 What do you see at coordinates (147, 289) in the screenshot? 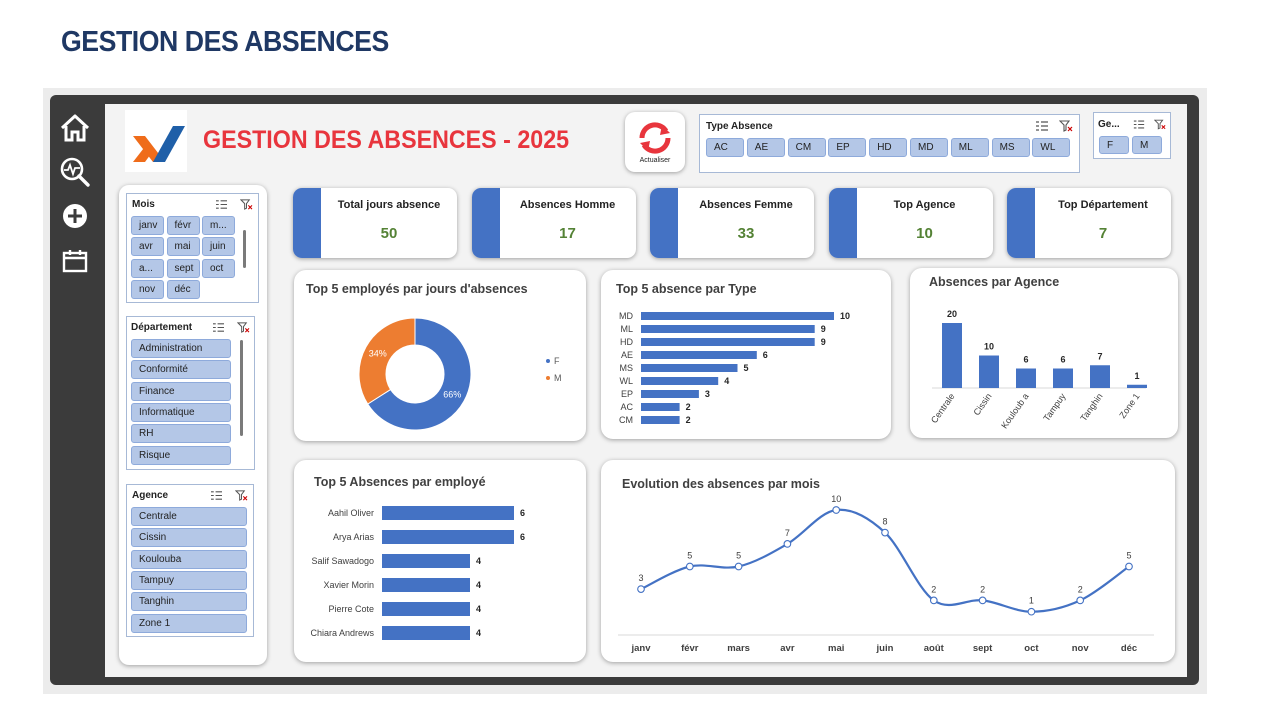
I see `mois-chip: nov` at bounding box center [147, 289].